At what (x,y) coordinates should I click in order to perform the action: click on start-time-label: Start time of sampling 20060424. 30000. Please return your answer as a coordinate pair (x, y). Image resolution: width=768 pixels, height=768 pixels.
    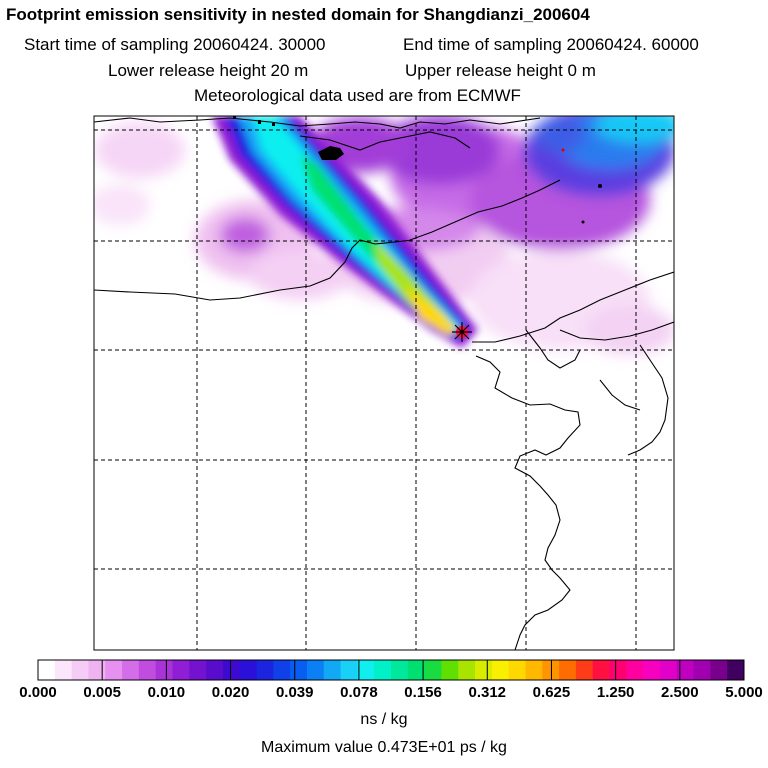
    Looking at the image, I should click on (175, 44).